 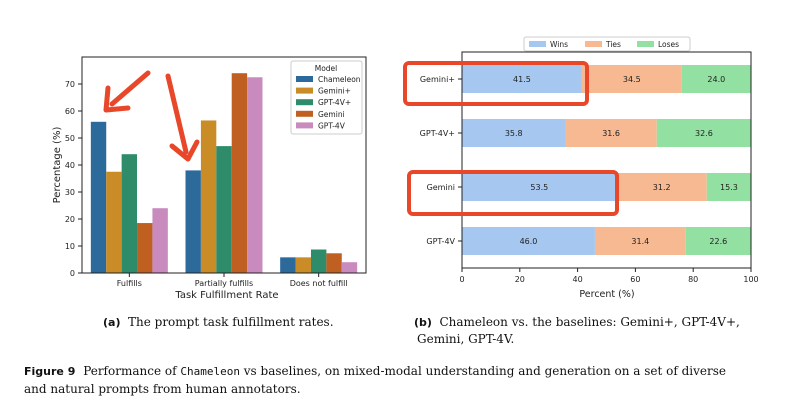 I want to click on data-label-loses-gpt-4v: 22.6, so click(x=718, y=241).